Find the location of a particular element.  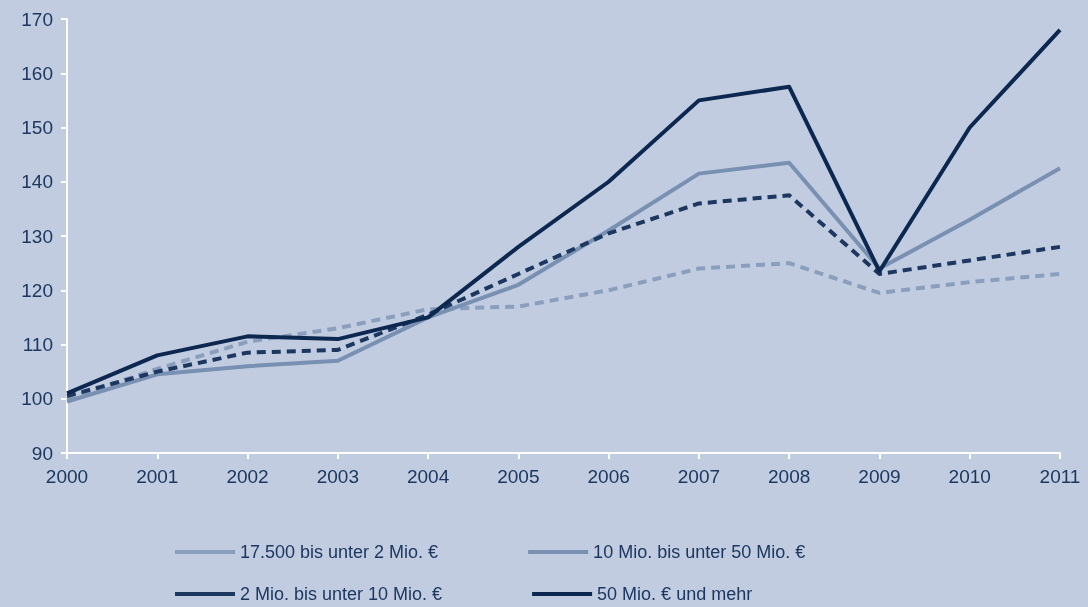

x-tick-label: 2003 is located at coordinates (337, 476).